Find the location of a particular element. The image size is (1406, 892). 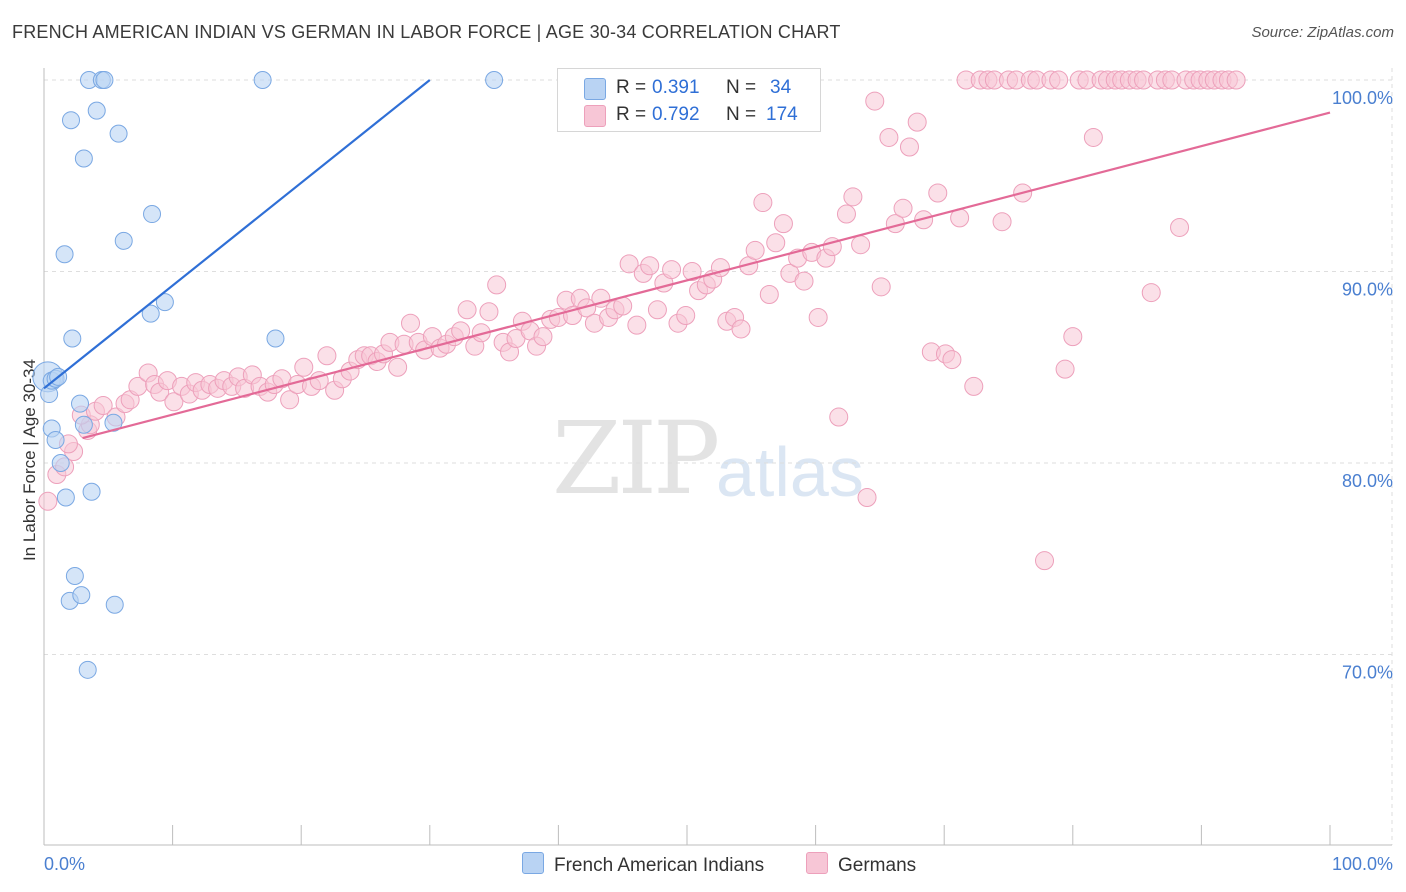

french-american-indians-trend-line is located at coordinates (237, 234).